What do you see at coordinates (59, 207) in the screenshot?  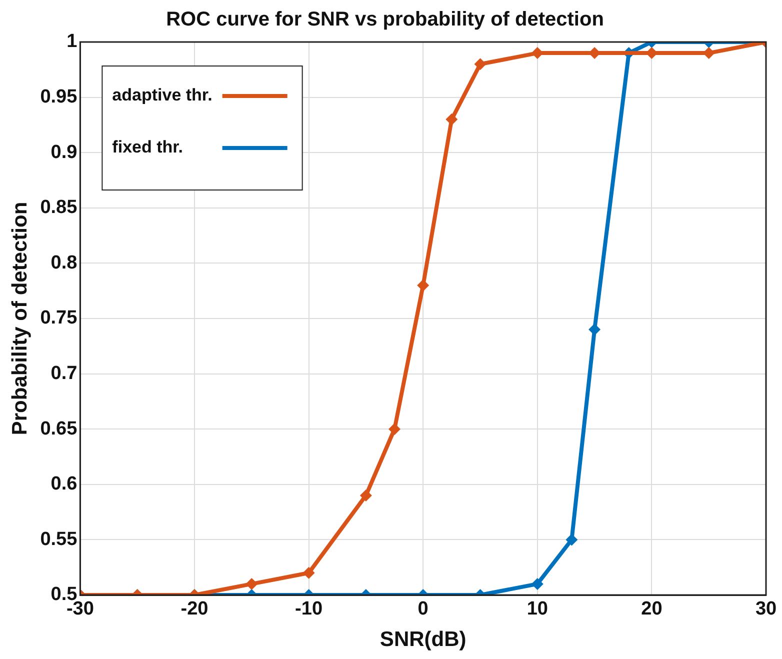 I see `y-tick-label: 0.85` at bounding box center [59, 207].